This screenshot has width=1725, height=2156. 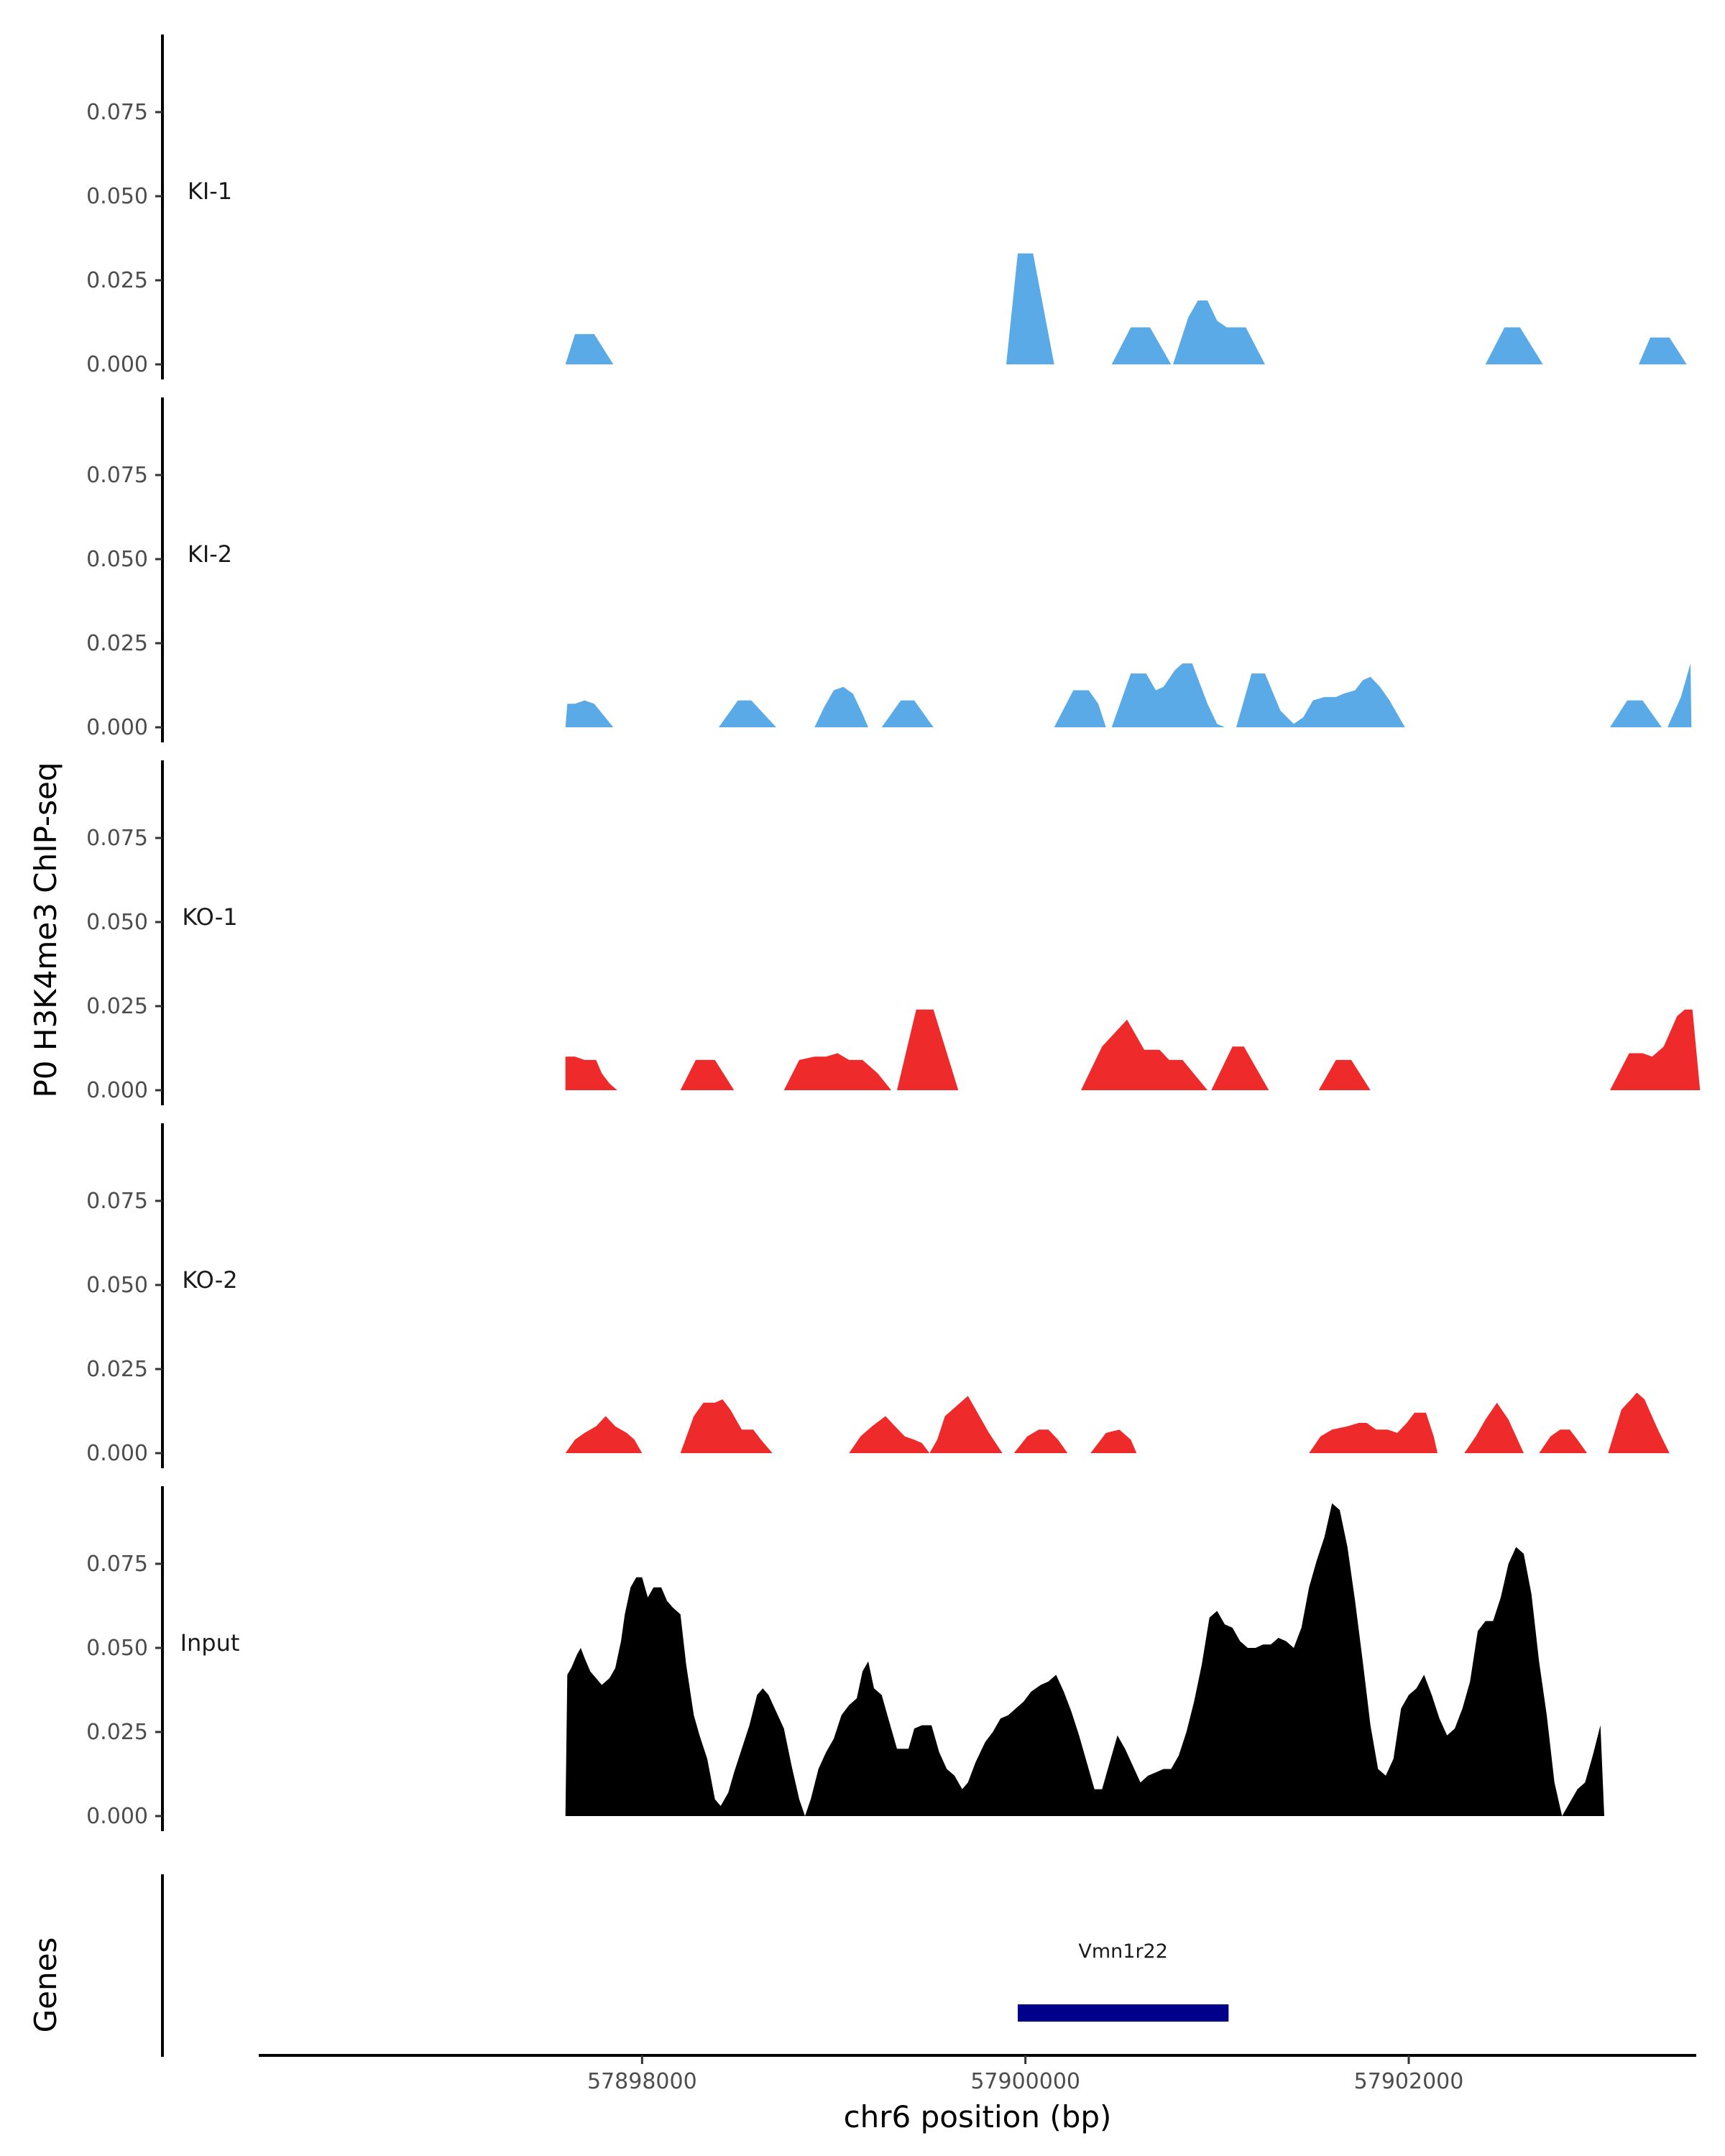 I want to click on x-tick-label: 57898000, so click(x=642, y=2082).